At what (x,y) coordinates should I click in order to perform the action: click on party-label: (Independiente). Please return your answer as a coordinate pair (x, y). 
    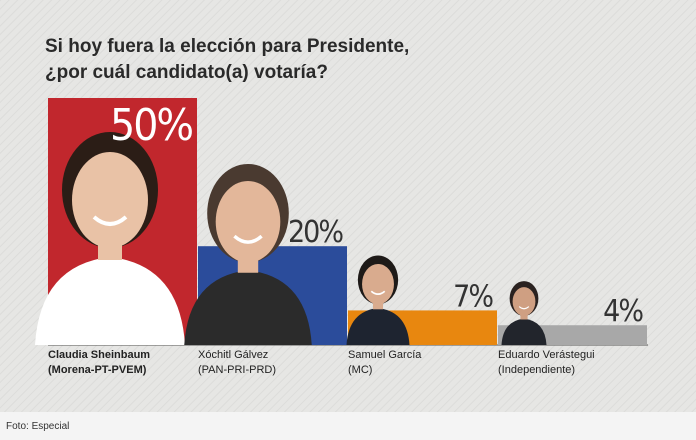
    Looking at the image, I should click on (536, 370).